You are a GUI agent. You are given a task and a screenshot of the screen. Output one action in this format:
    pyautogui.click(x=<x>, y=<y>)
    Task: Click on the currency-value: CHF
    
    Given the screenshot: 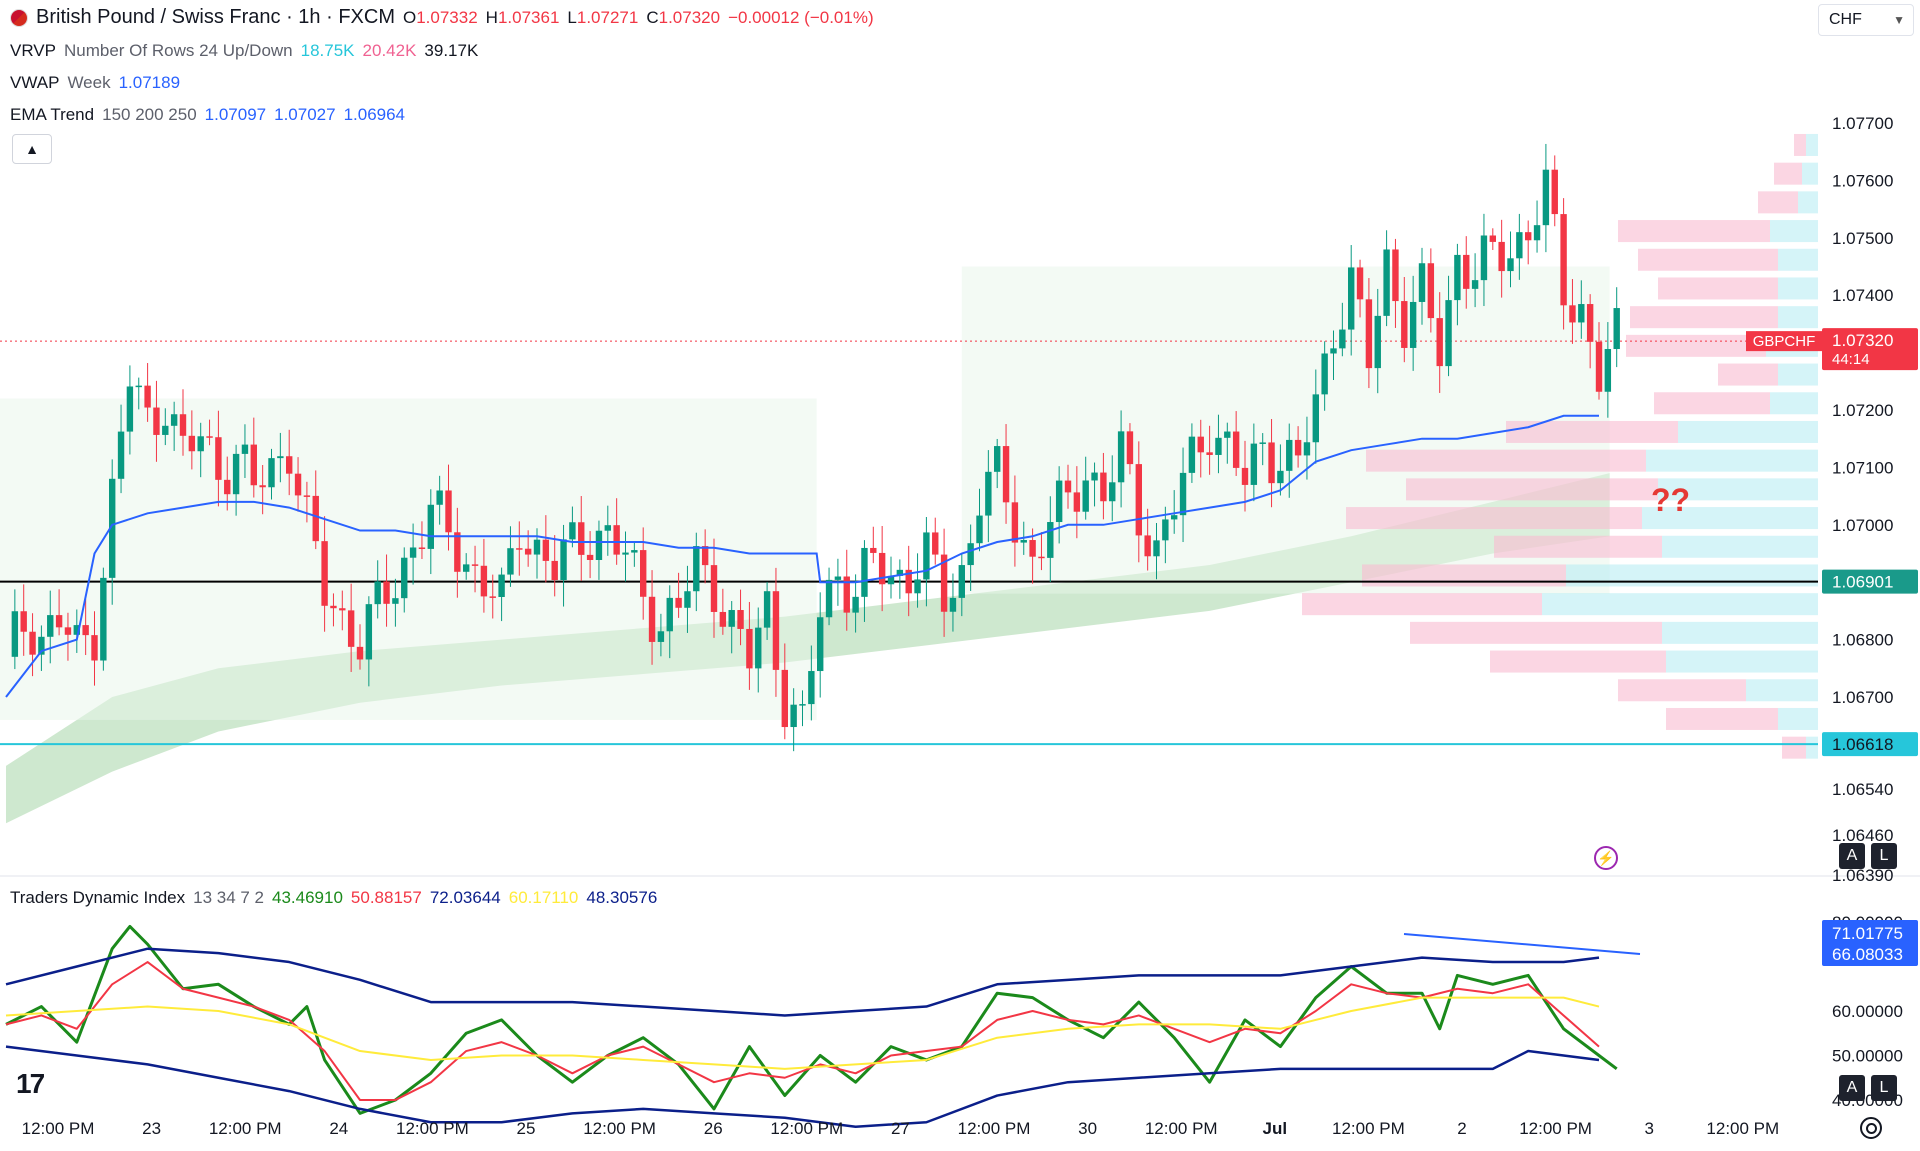 What is the action you would take?
    pyautogui.click(x=1845, y=19)
    